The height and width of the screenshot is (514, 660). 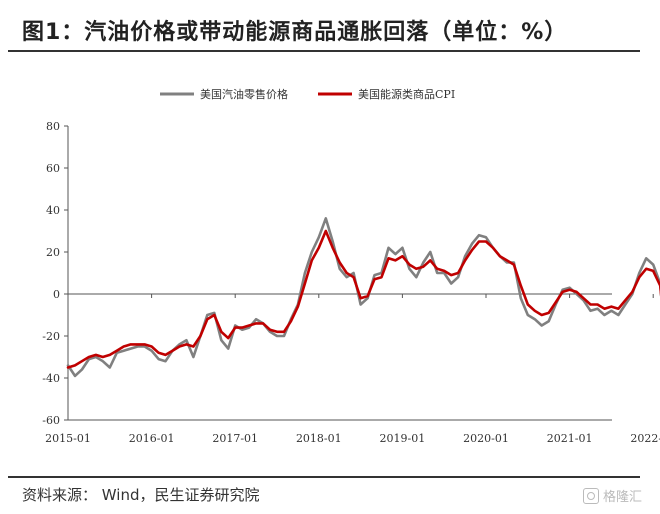 What do you see at coordinates (152, 438) in the screenshot?
I see `x-tick-label: 2016-01` at bounding box center [152, 438].